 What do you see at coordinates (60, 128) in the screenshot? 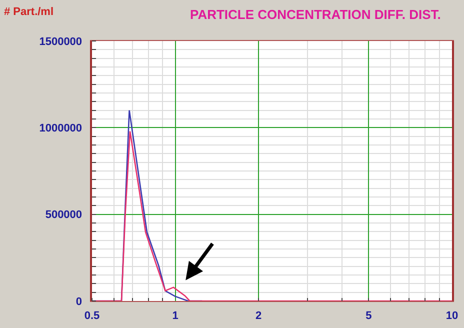
I see `y-tick-label: 1000000` at bounding box center [60, 128].